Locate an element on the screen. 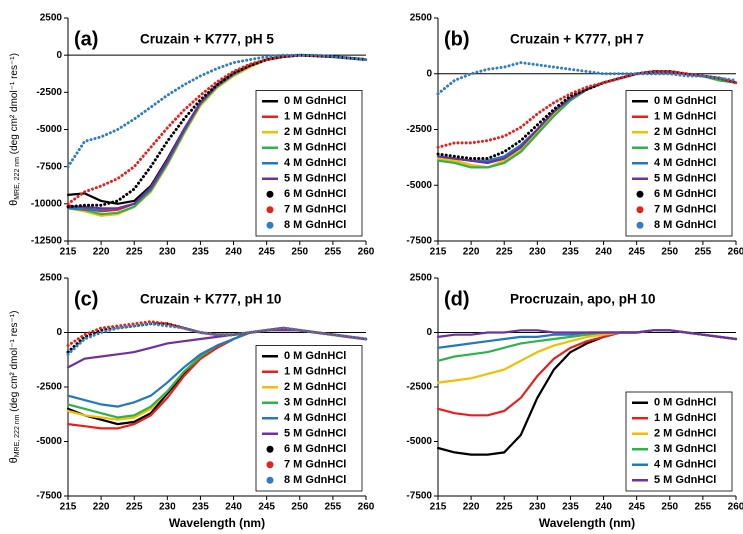 This screenshot has height=534, width=743. panel-label: (b) is located at coordinates (457, 39).